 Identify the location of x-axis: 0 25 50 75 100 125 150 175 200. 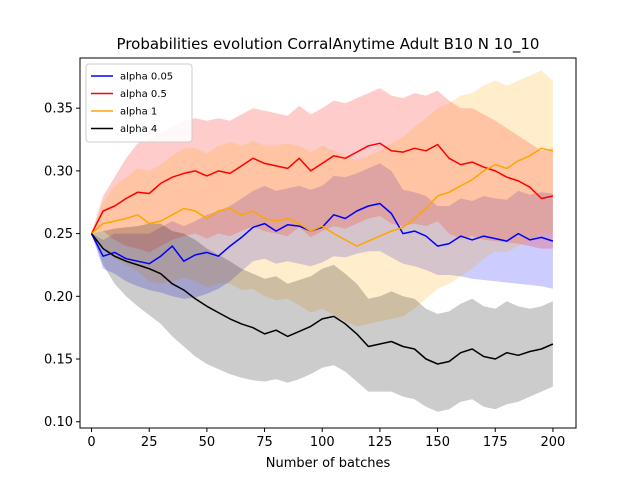
(326, 439).